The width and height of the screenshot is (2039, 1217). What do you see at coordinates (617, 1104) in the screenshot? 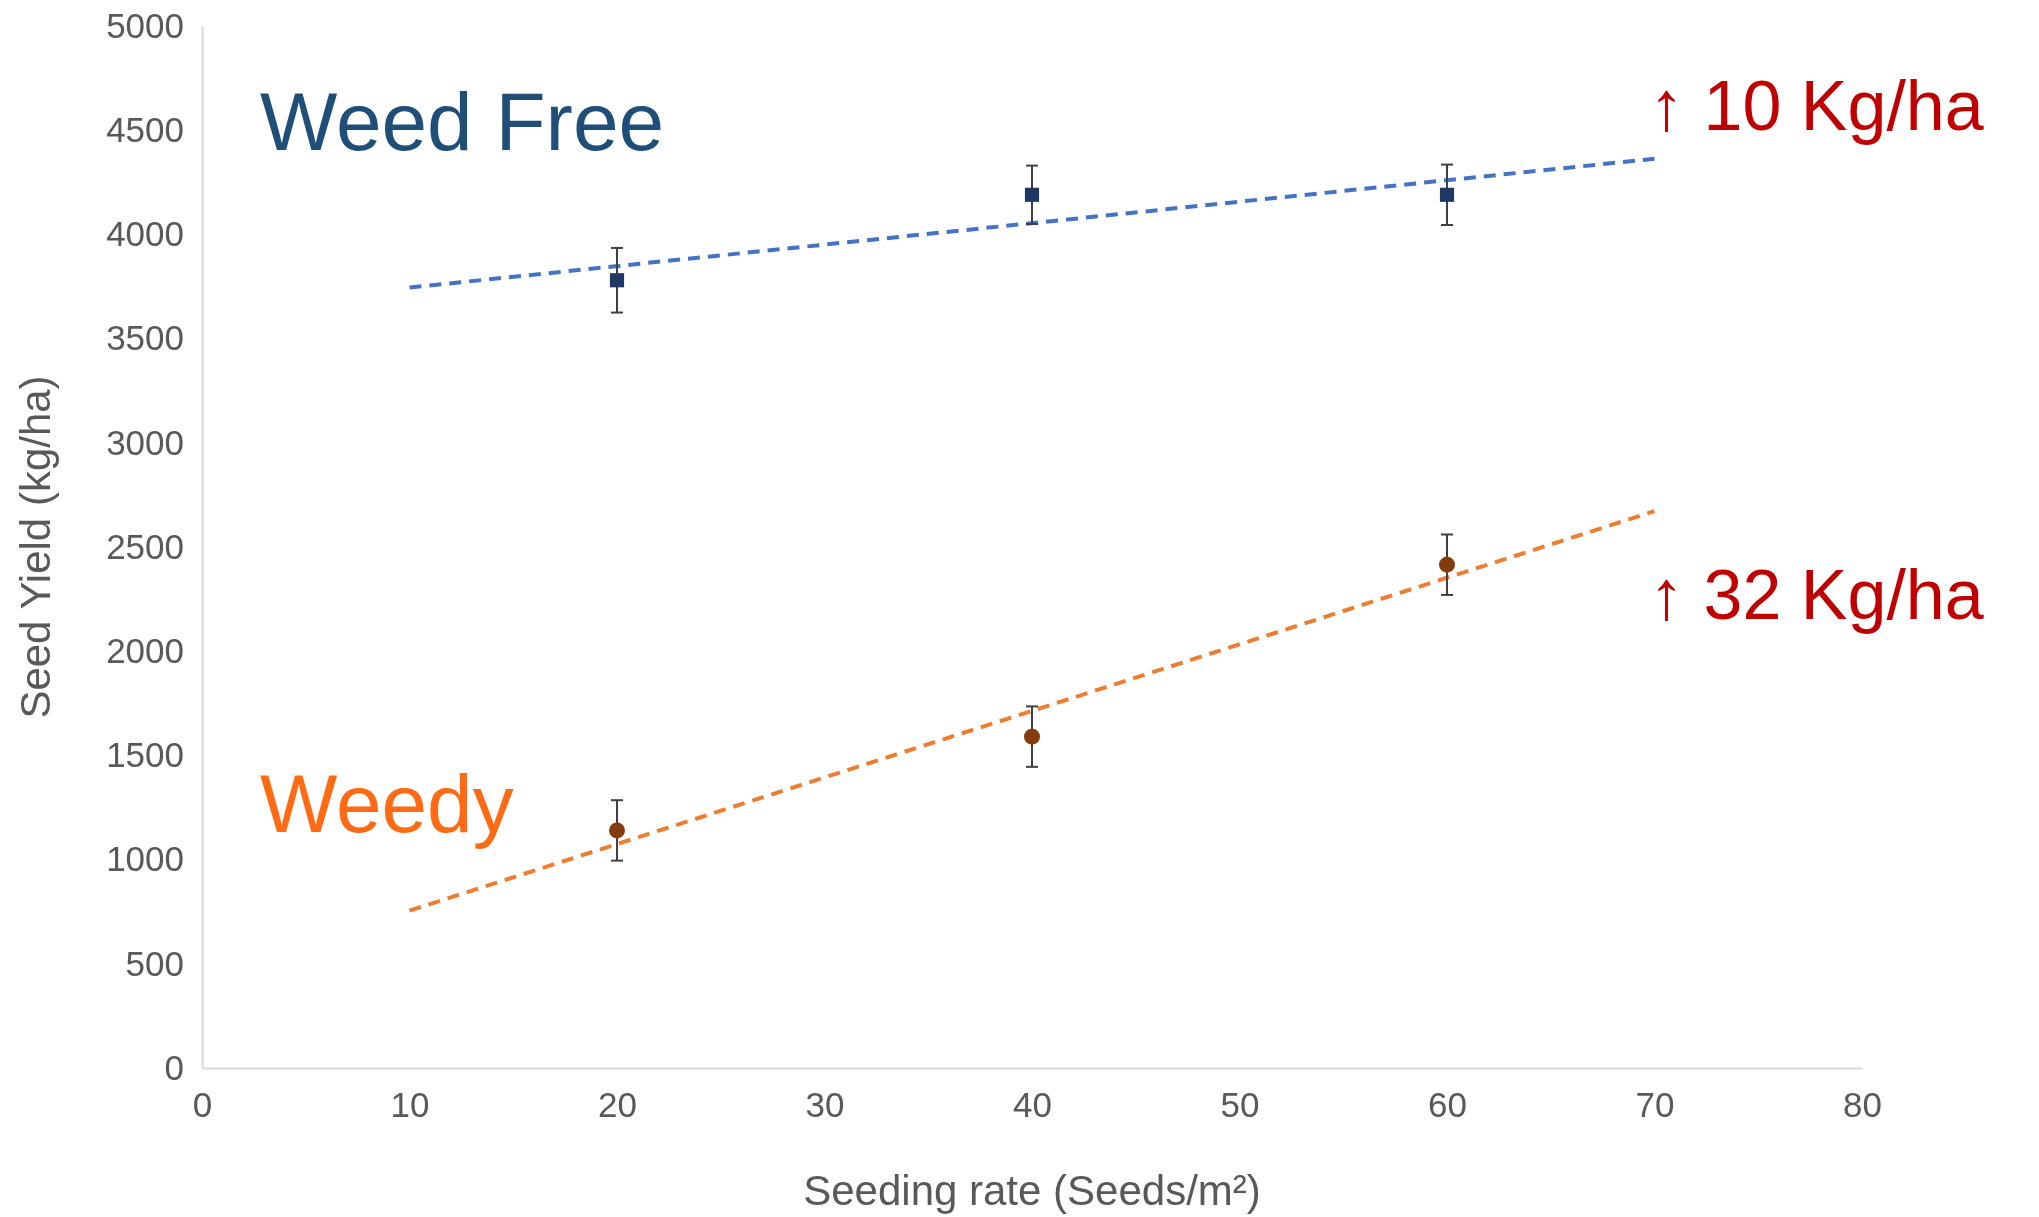
I see `x-tick-label: 20` at bounding box center [617, 1104].